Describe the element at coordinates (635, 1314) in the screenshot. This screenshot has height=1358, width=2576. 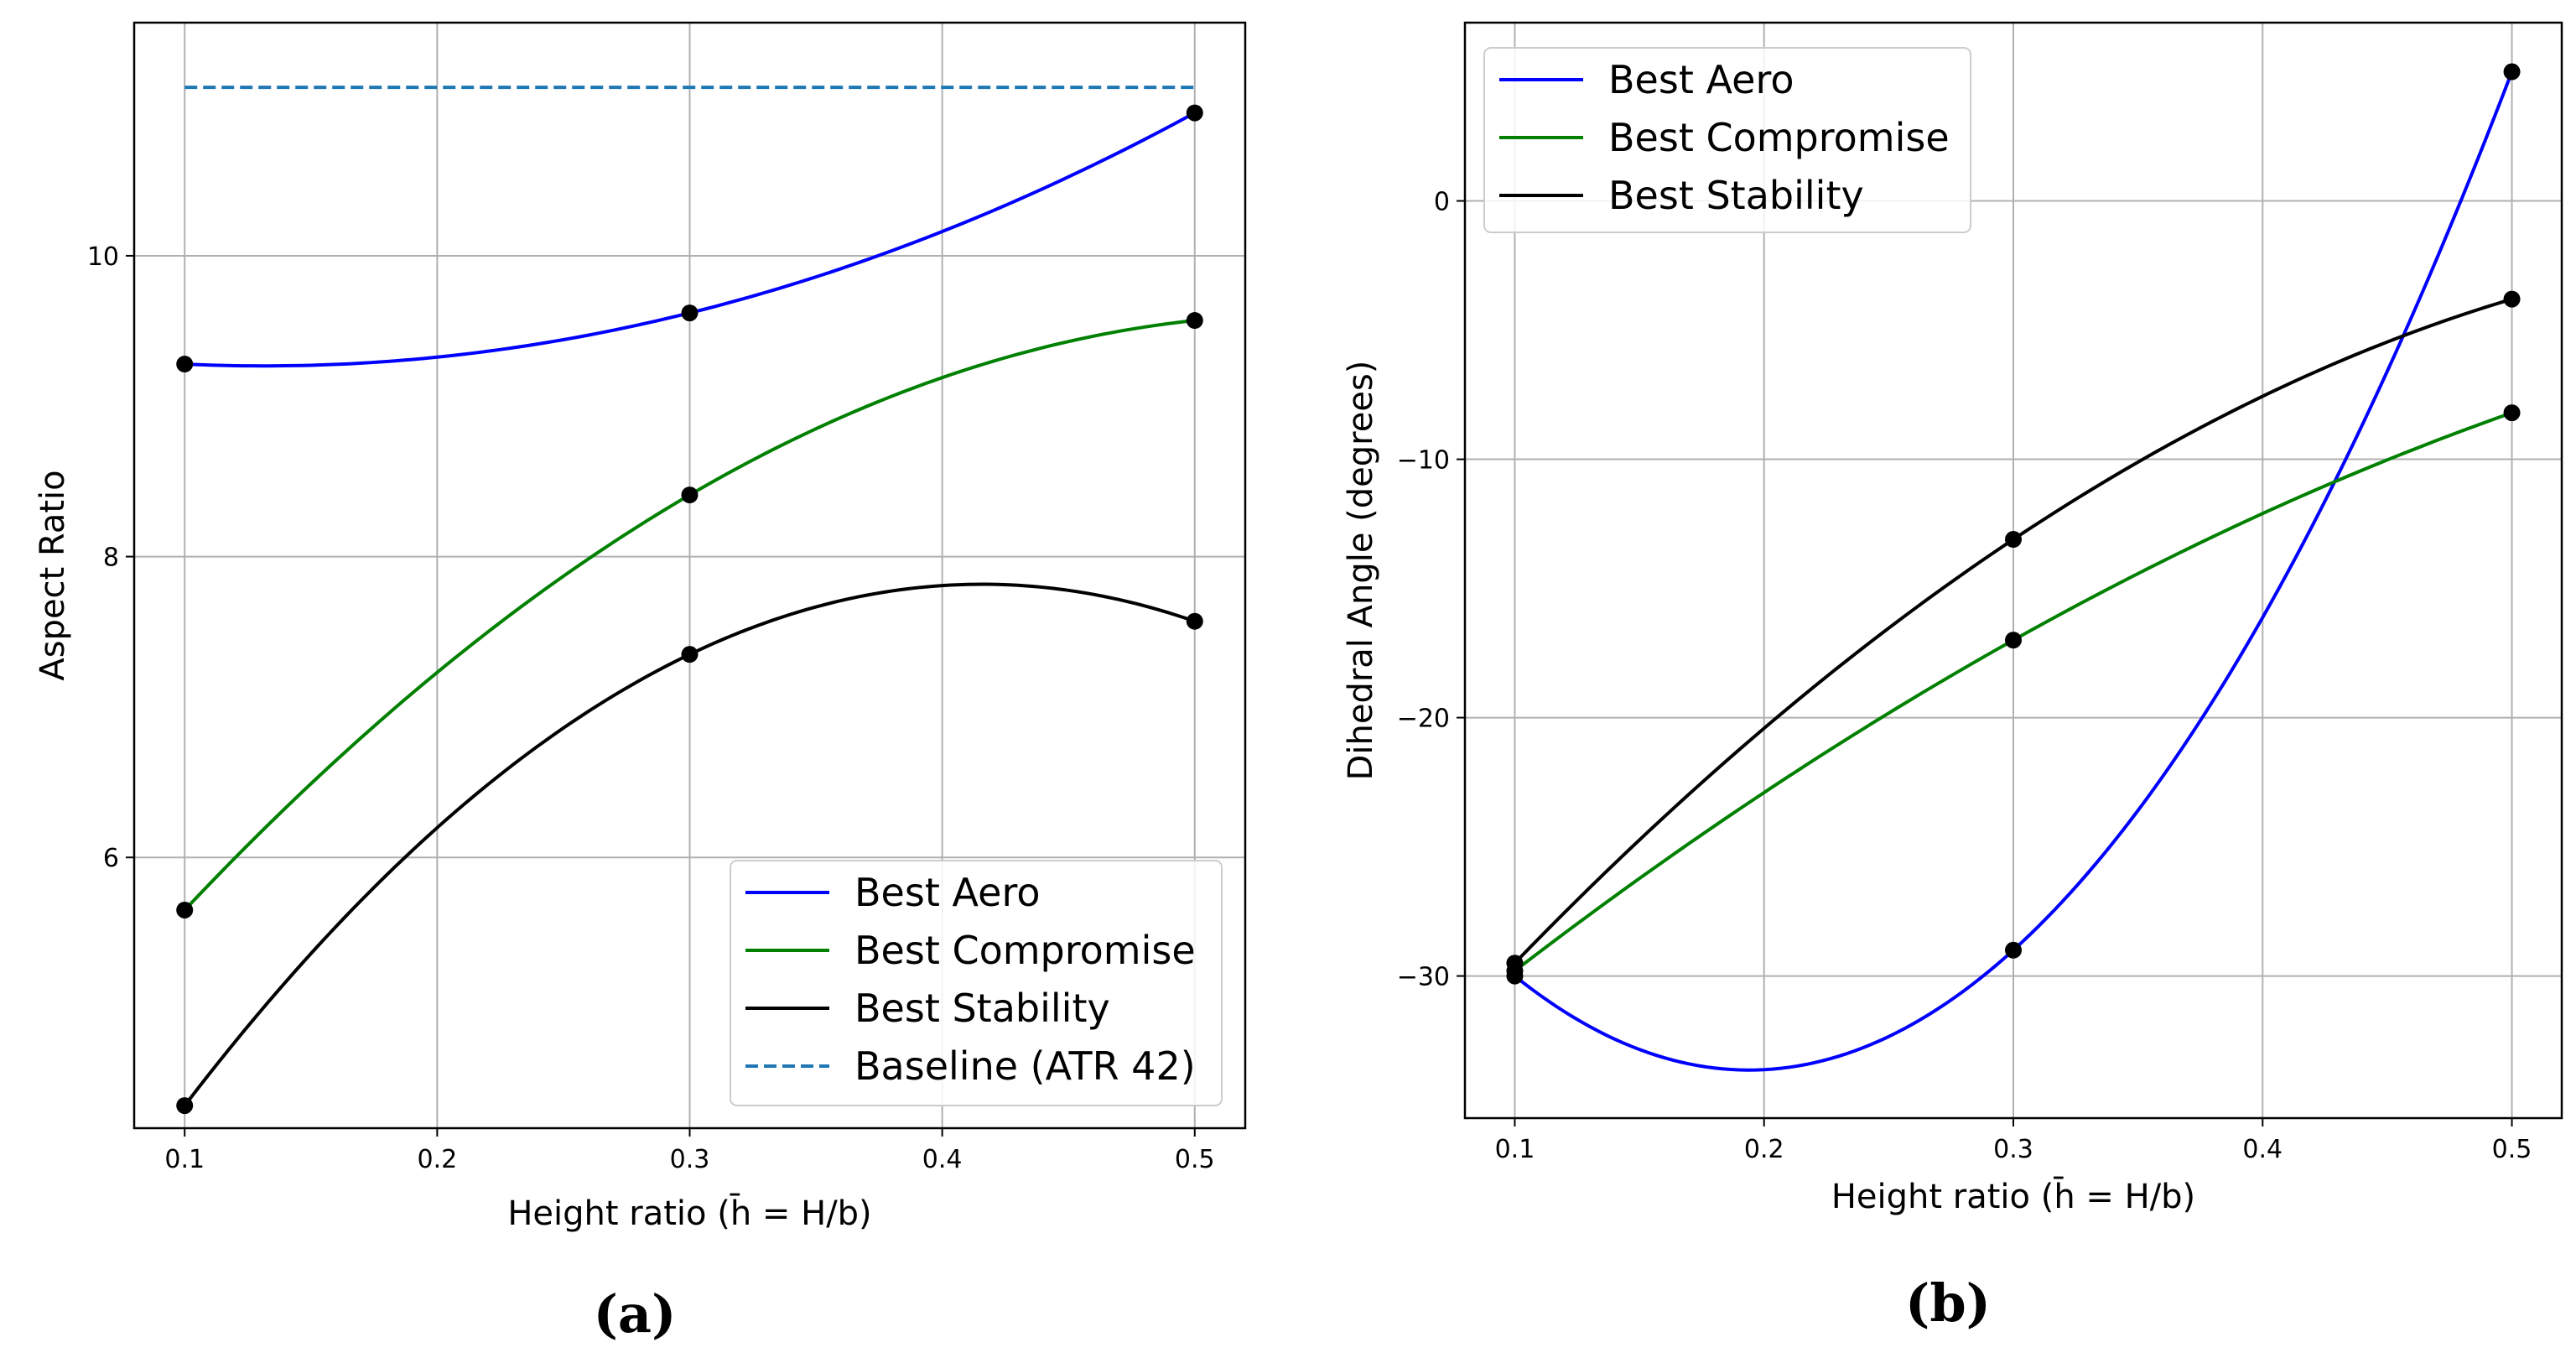
I see `panel-a-caption: (a)` at that location.